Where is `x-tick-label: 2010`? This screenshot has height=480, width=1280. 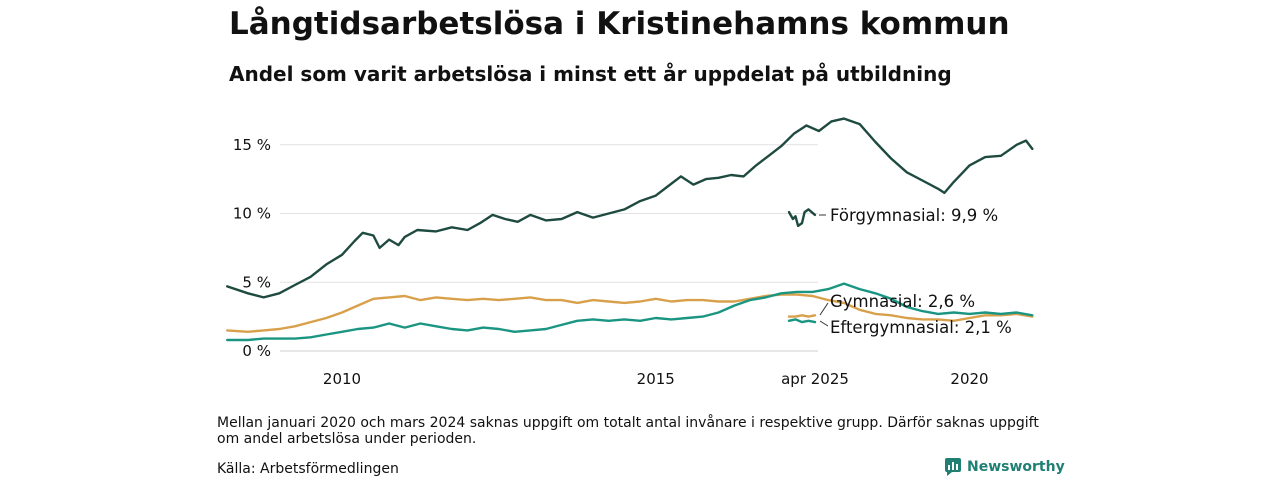 x-tick-label: 2010 is located at coordinates (342, 379).